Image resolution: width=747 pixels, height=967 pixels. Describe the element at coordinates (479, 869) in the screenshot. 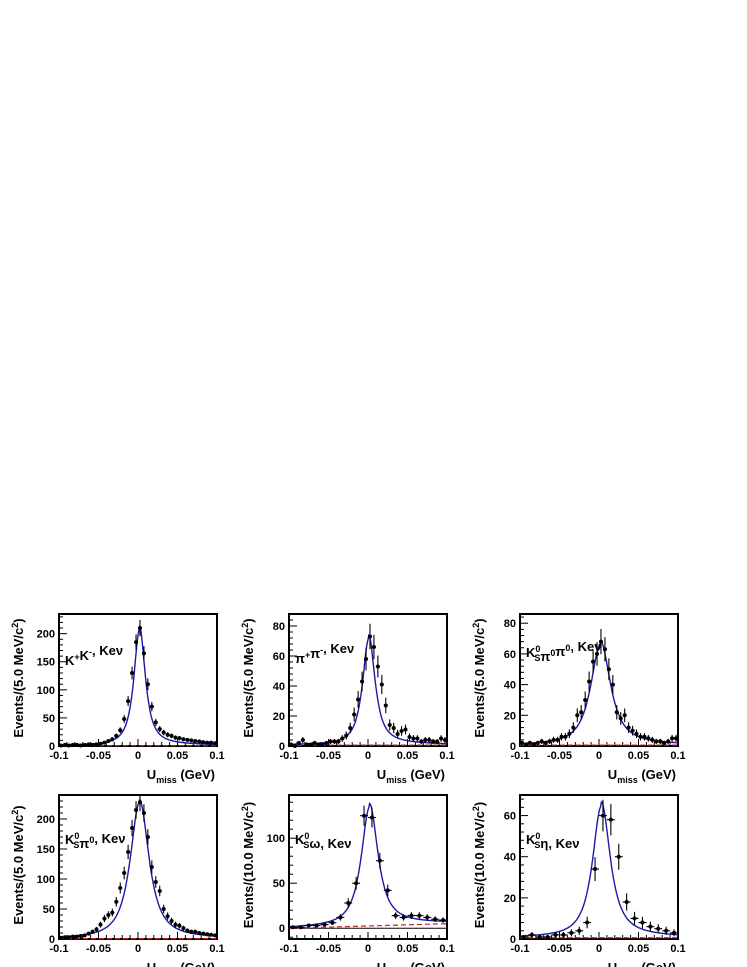

I see `y-axis-label-main: Events/(10.0 MeV/c` at that location.